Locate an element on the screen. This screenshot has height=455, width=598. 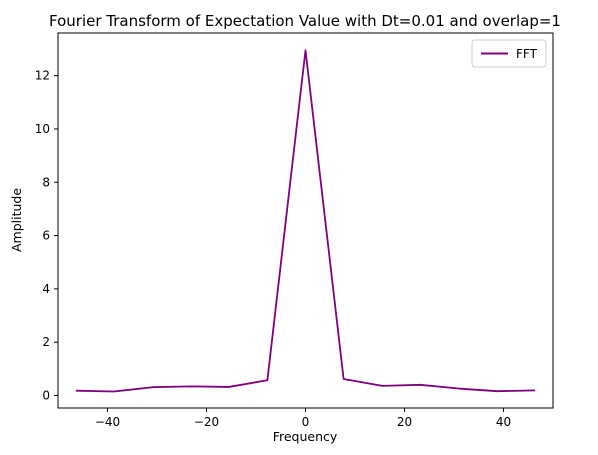
x-tick-label: 40 is located at coordinates (503, 422).